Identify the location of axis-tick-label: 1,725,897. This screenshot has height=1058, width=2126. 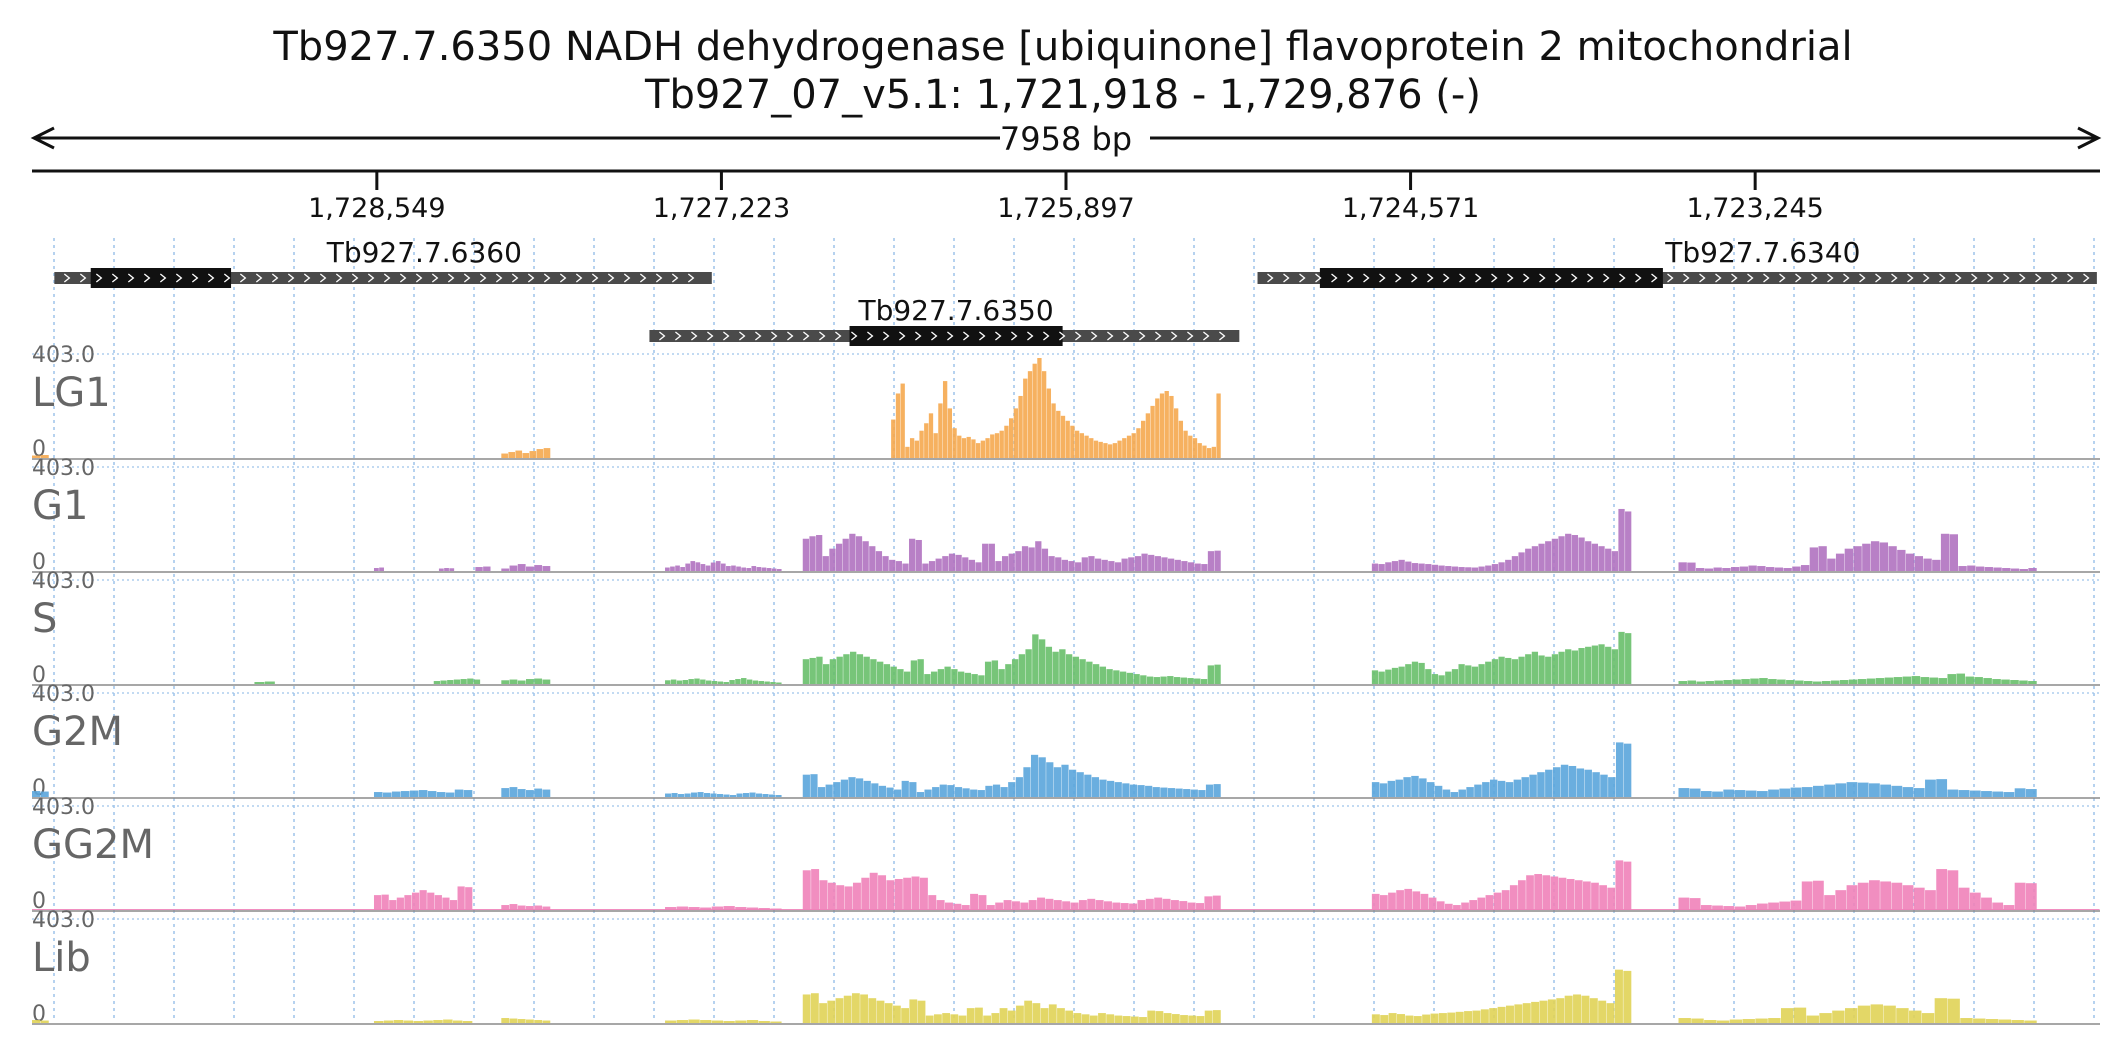
(1065, 208).